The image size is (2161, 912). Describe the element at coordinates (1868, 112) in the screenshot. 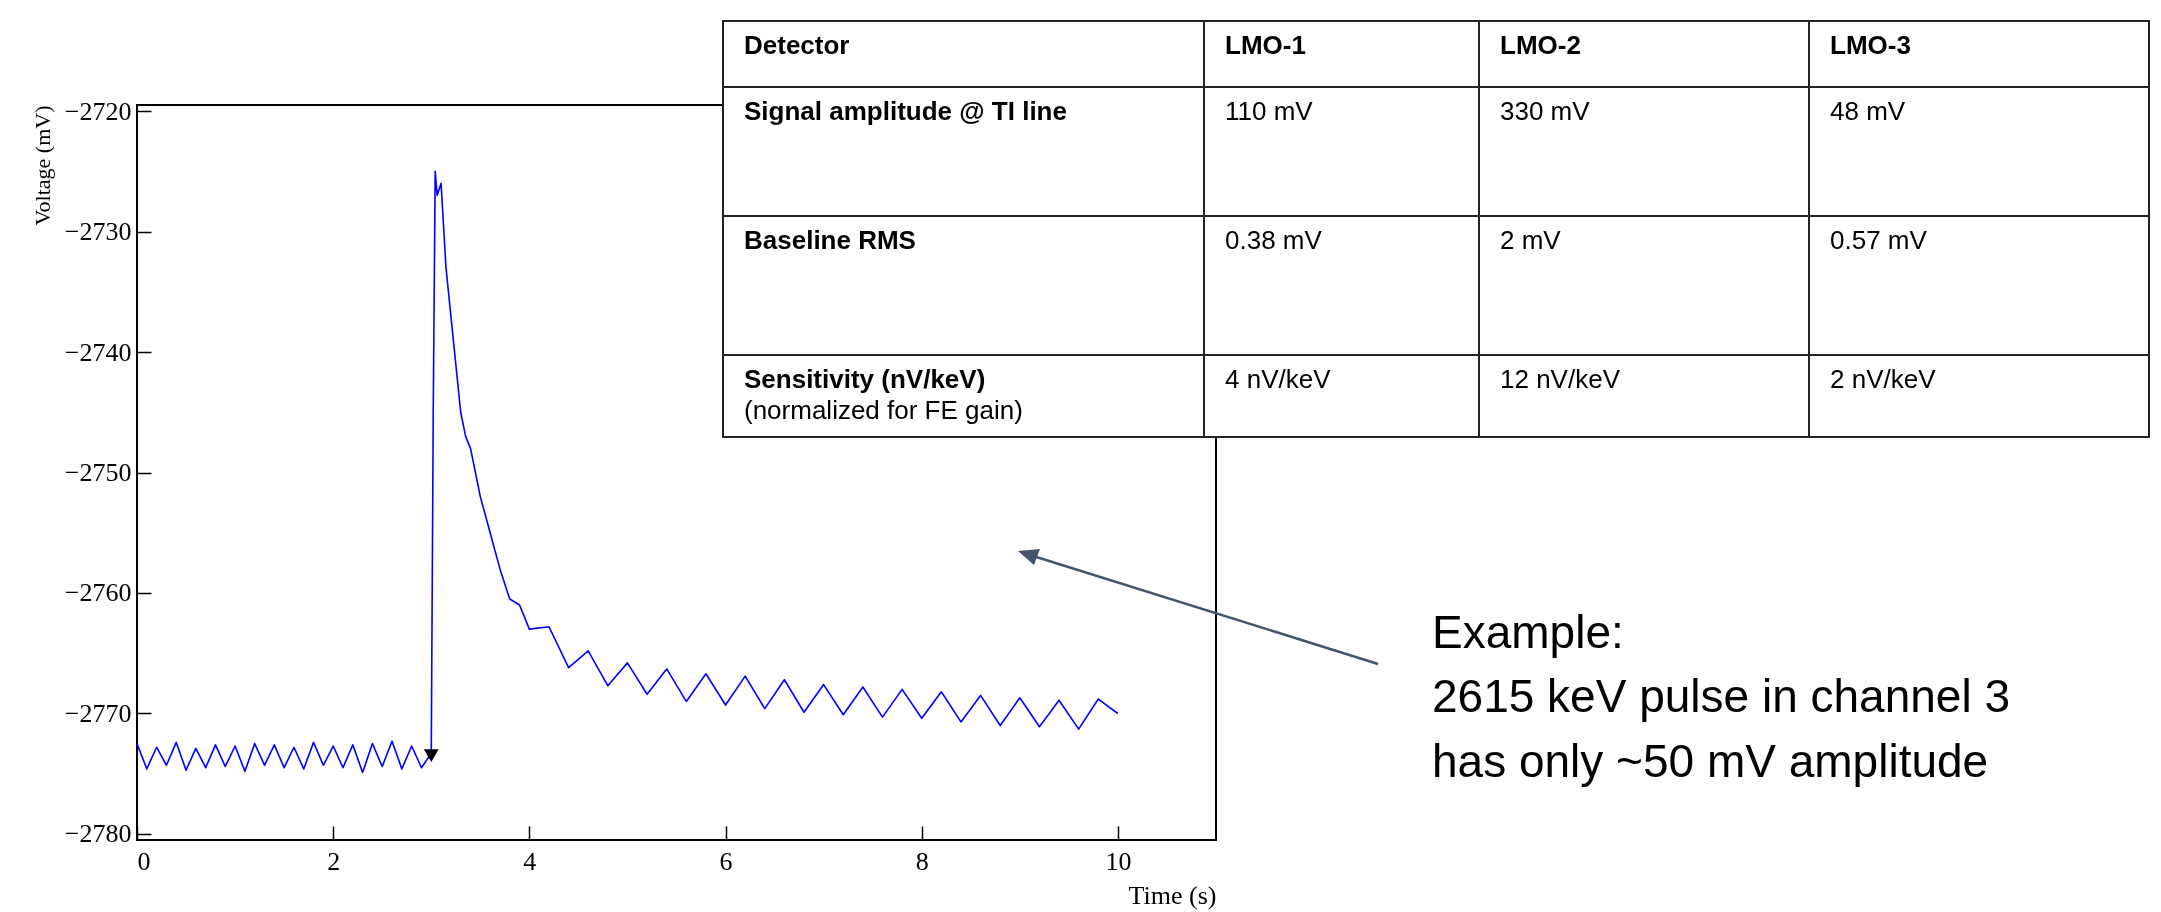

I see `text: 48 mV` at that location.